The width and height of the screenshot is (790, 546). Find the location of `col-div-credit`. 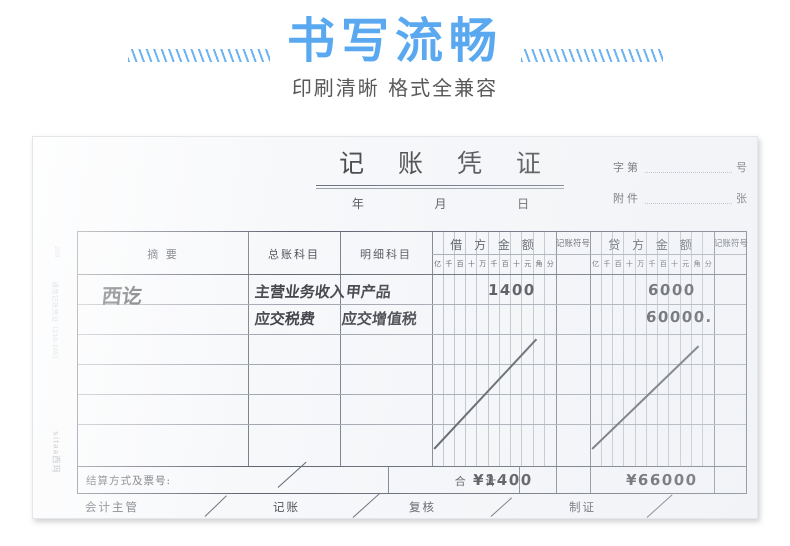

col-div-credit is located at coordinates (714, 349).